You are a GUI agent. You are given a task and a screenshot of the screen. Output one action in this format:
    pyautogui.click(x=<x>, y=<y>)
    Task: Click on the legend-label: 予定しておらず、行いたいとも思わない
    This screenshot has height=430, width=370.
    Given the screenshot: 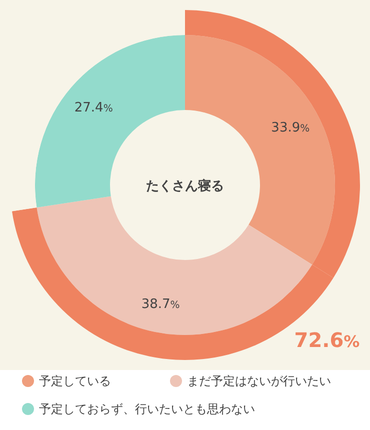 What is the action you would take?
    pyautogui.click(x=147, y=409)
    